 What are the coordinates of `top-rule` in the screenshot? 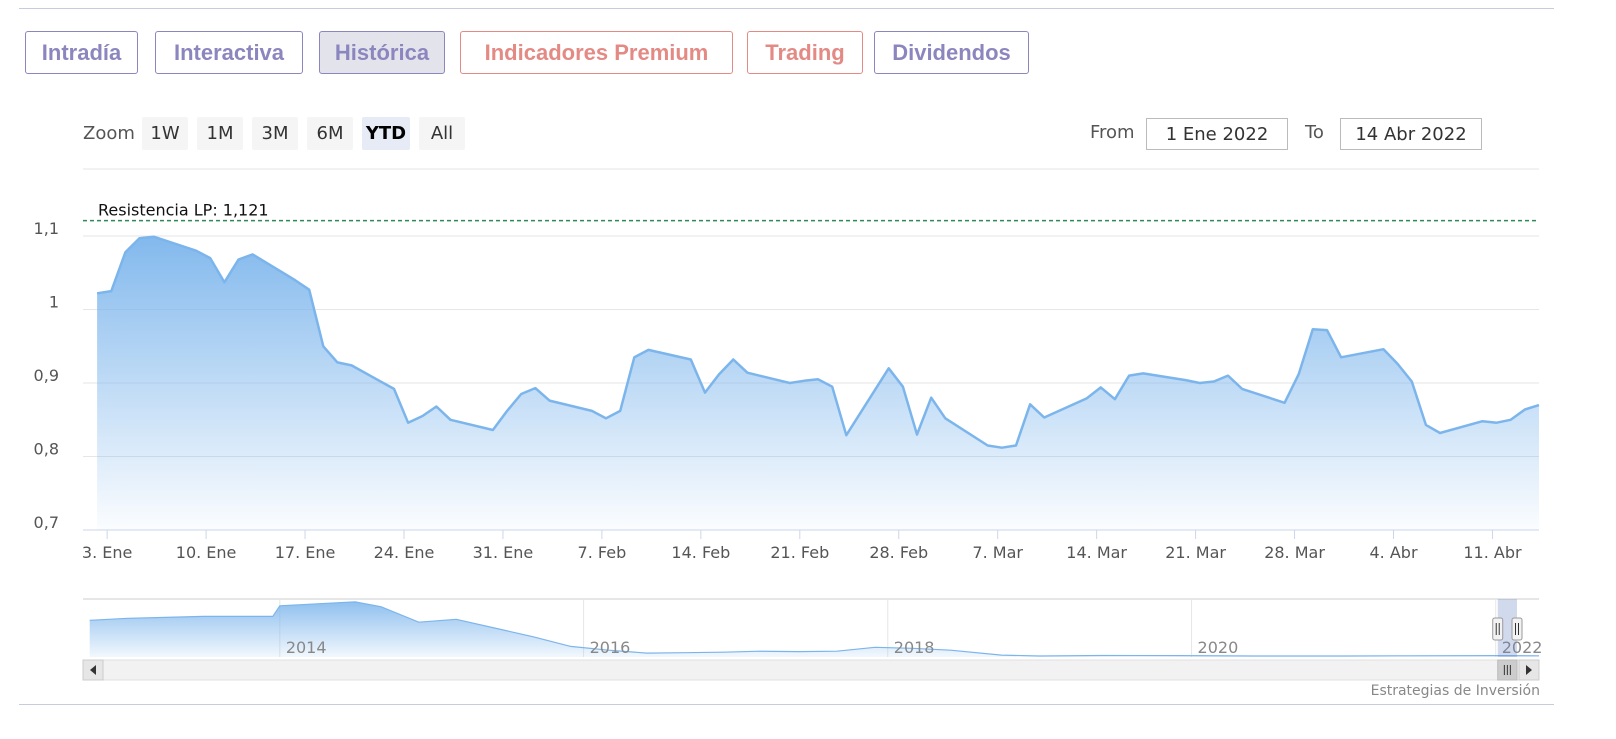 It's located at (786, 8).